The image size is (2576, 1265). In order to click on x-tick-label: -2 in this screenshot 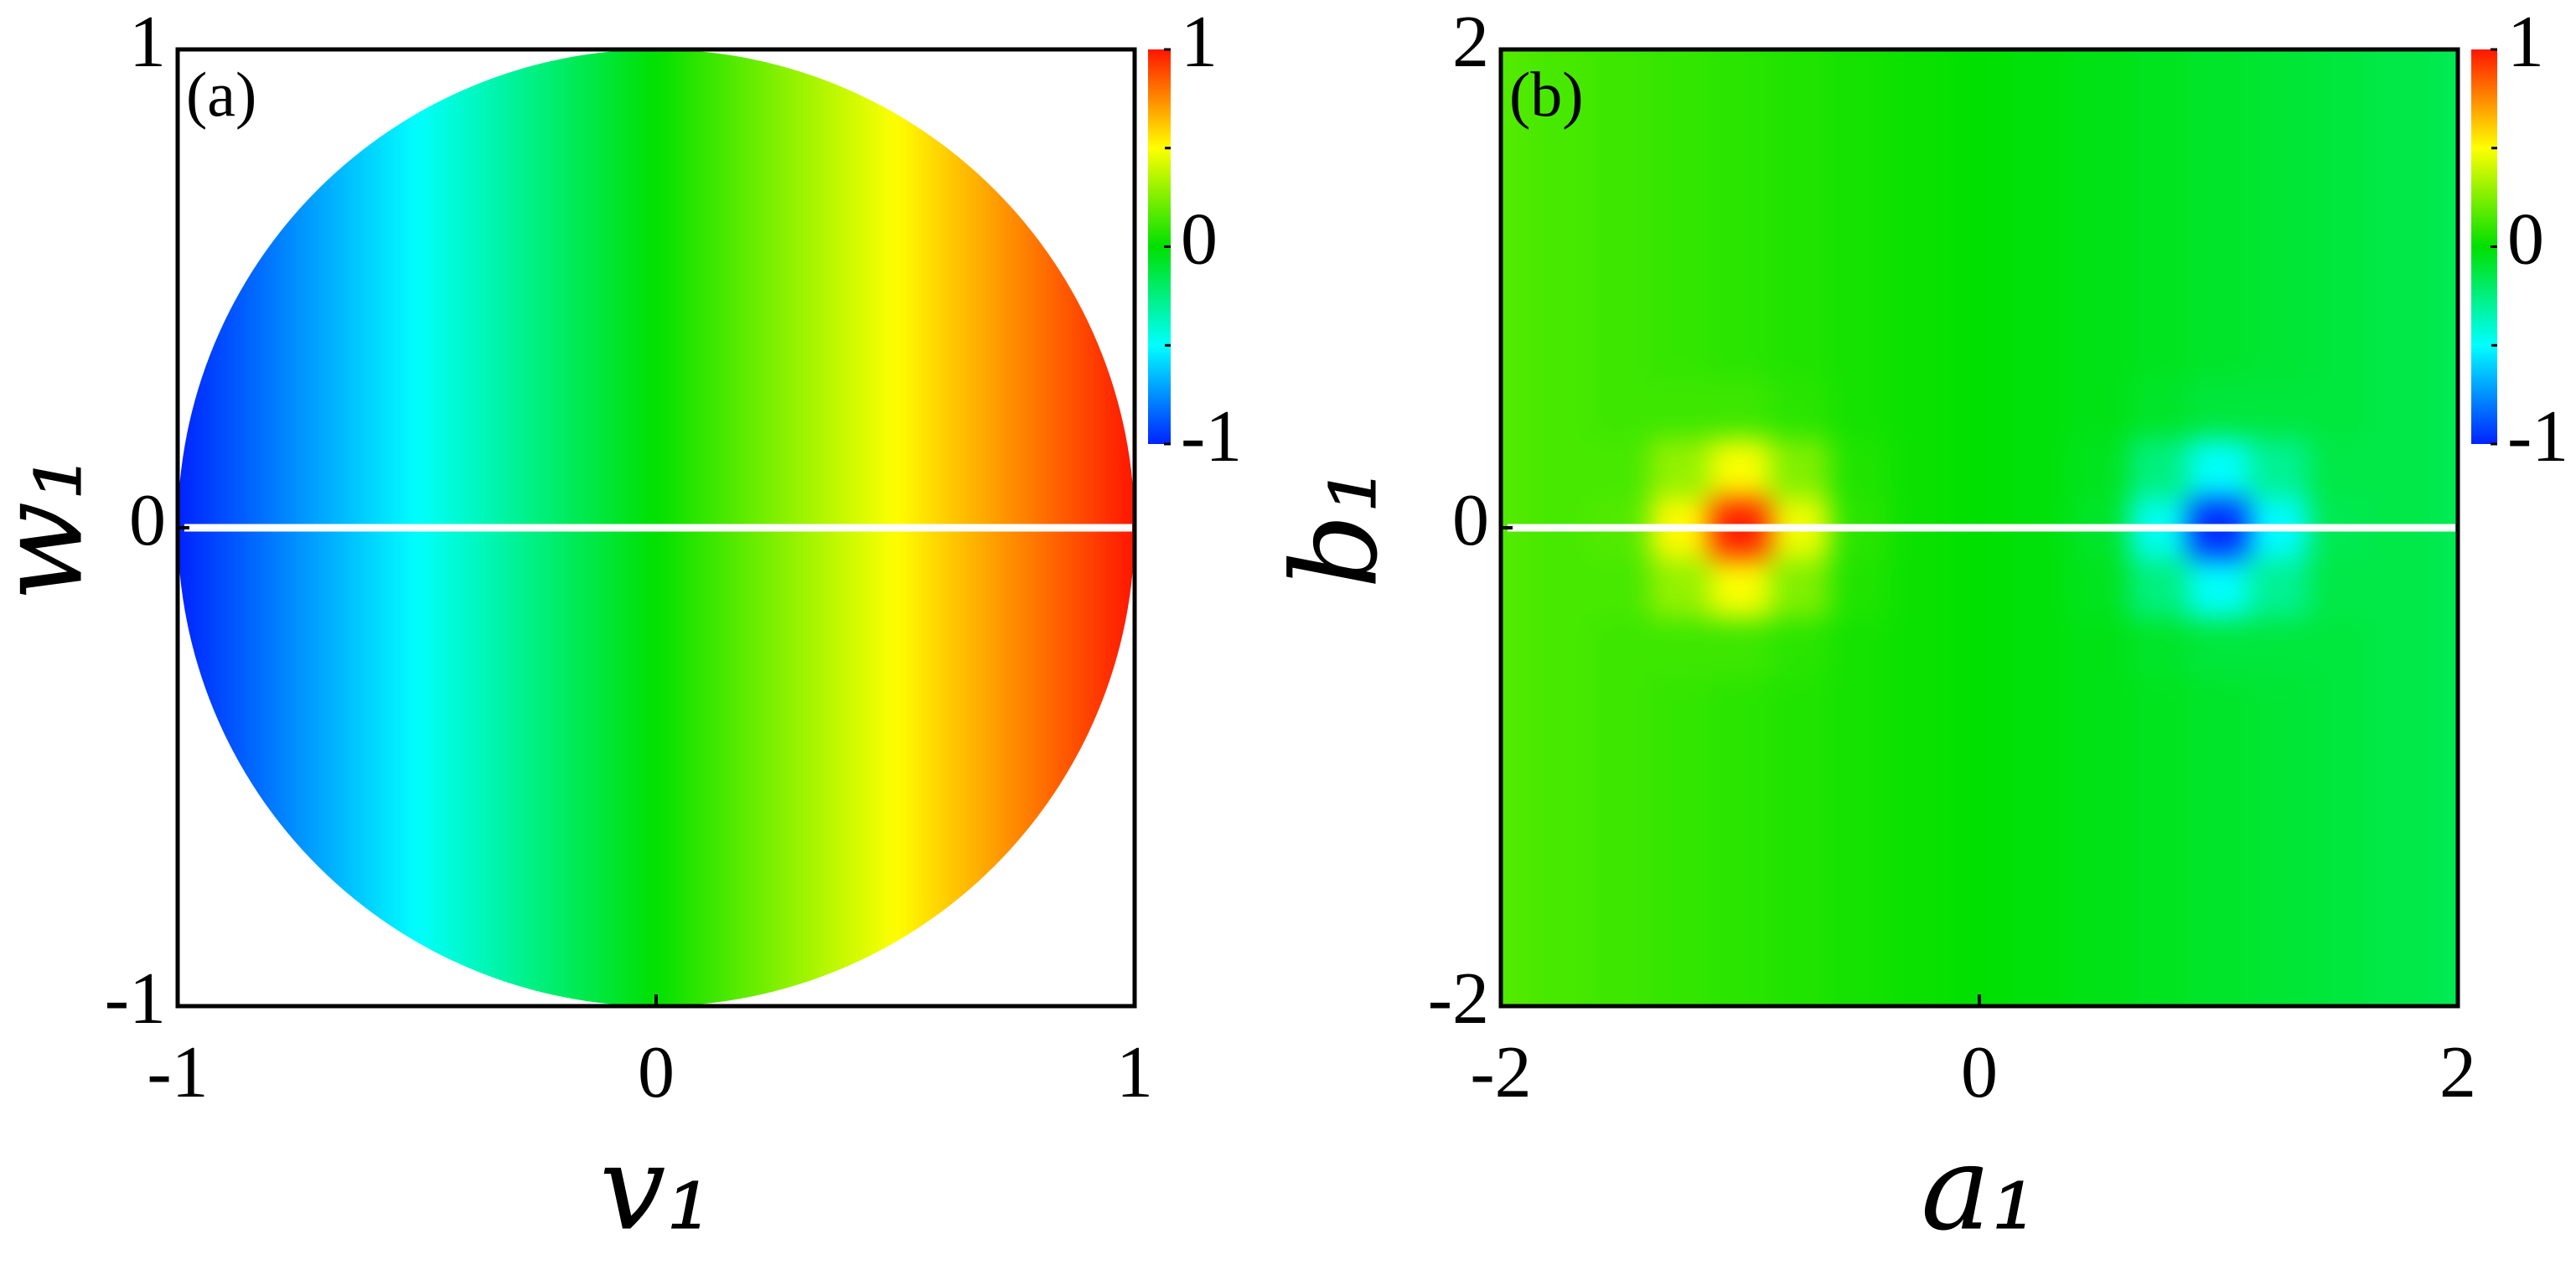, I will do `click(1500, 1072)`.